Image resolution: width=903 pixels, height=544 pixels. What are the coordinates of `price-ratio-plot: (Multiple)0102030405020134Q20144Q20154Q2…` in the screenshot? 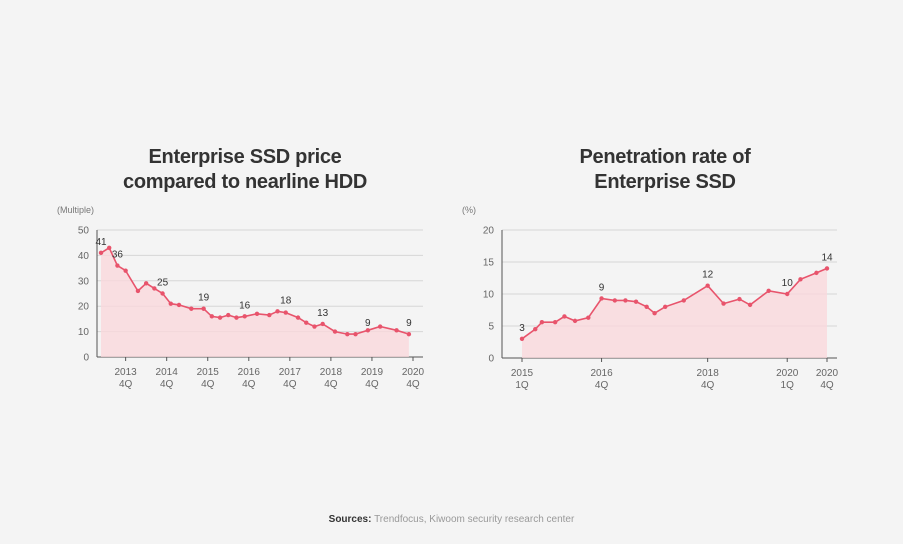 It's located at (241, 297).